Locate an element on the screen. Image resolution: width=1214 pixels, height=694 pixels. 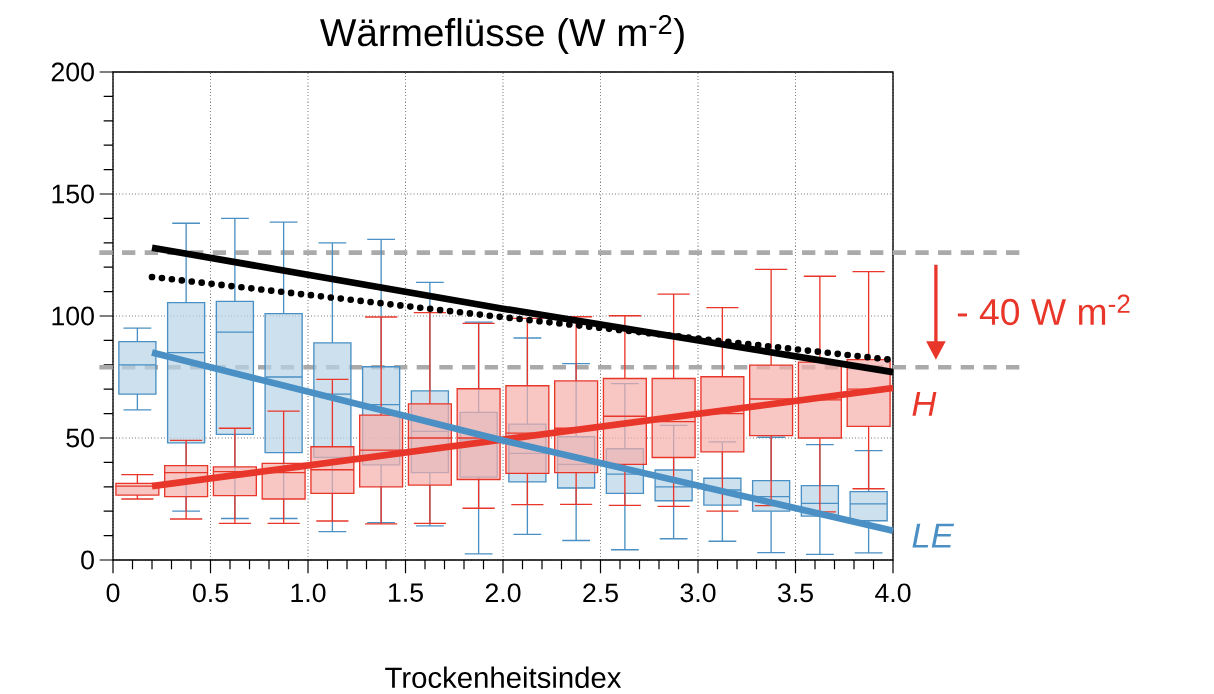
series-label: H is located at coordinates (924, 403).